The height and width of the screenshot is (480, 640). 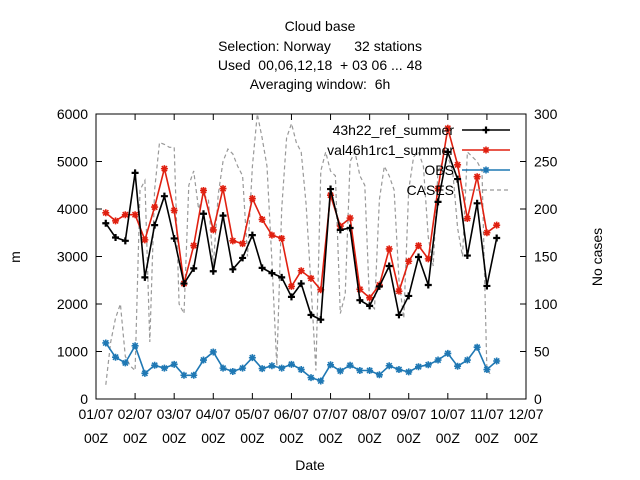 I want to click on y-tick-label: 2000, so click(x=72, y=304).